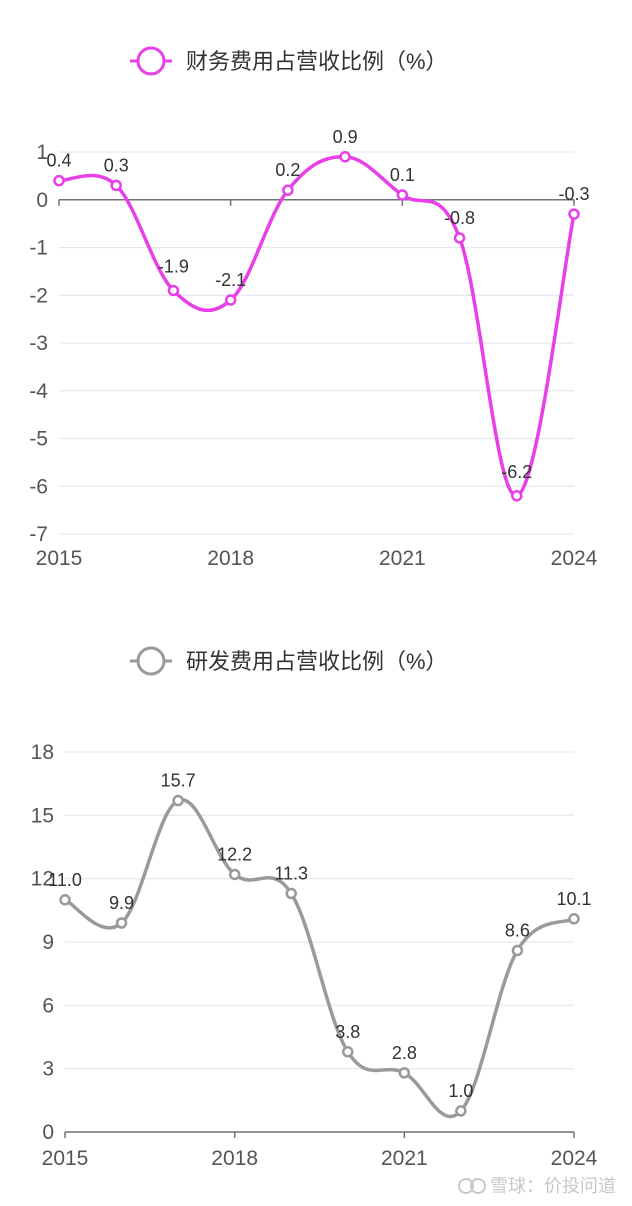  What do you see at coordinates (553, 1186) in the screenshot?
I see `watermark-text: 雪球：价投问道` at bounding box center [553, 1186].